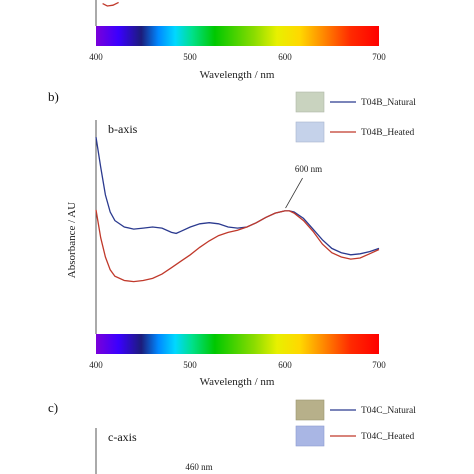 The height and width of the screenshot is (474, 474). Describe the element at coordinates (388, 411) in the screenshot. I see `legend-label-t04c-natural: T04C_Natural` at that location.